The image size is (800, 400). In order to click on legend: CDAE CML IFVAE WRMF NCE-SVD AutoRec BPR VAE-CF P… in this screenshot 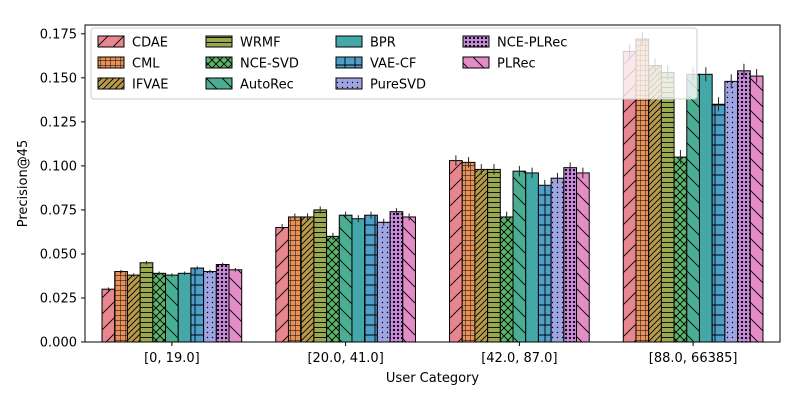, I will do `click(394, 63)`.